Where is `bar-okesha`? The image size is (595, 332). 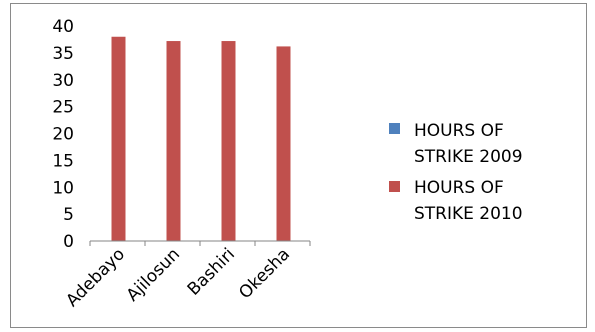
bar-okesha is located at coordinates (283, 143).